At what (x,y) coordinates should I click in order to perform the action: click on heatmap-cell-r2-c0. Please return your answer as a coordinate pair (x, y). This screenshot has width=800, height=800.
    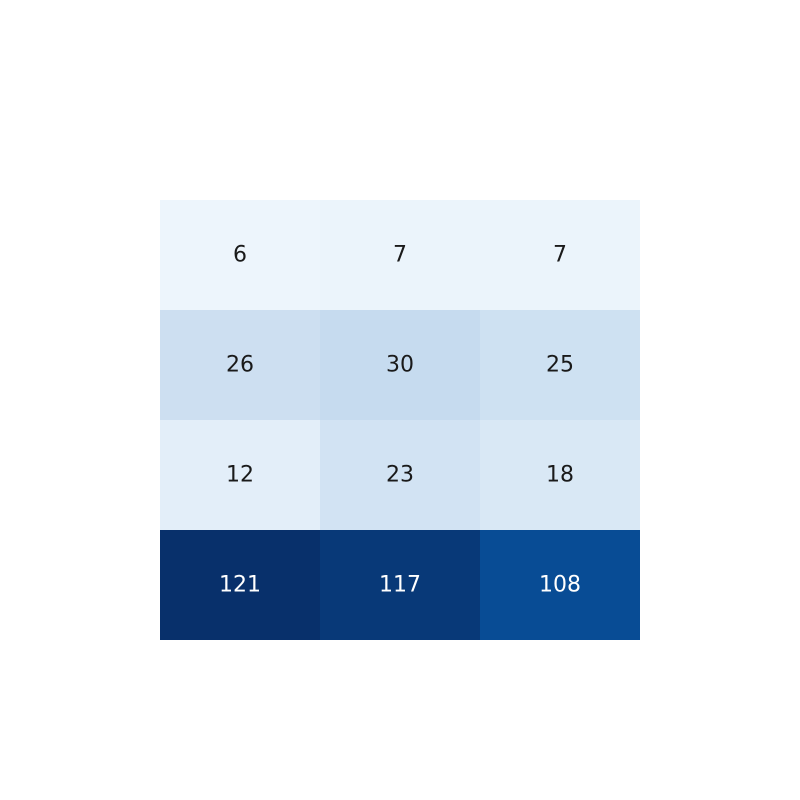
    Looking at the image, I should click on (240, 475).